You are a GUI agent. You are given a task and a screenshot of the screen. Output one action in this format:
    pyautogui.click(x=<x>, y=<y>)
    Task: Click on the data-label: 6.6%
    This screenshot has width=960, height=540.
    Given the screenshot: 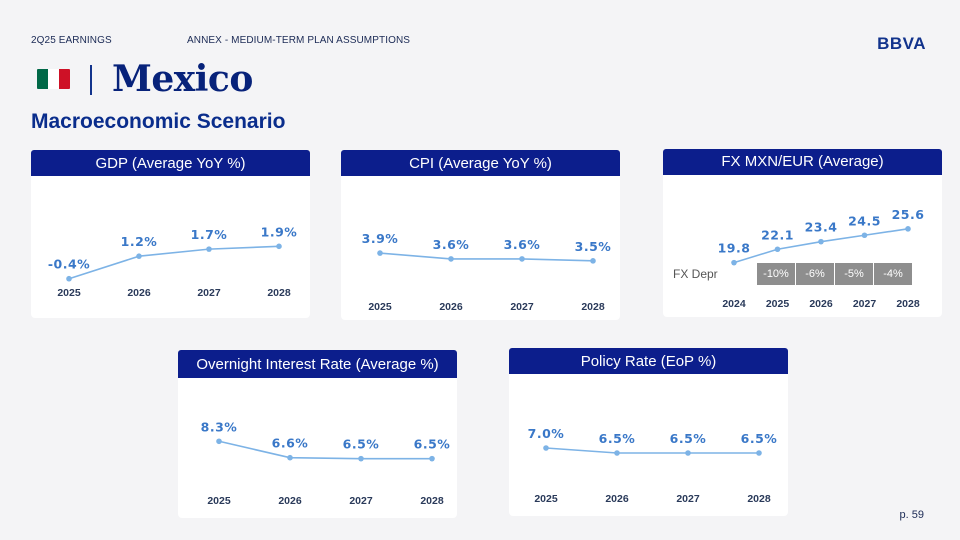 What is the action you would take?
    pyautogui.click(x=290, y=443)
    